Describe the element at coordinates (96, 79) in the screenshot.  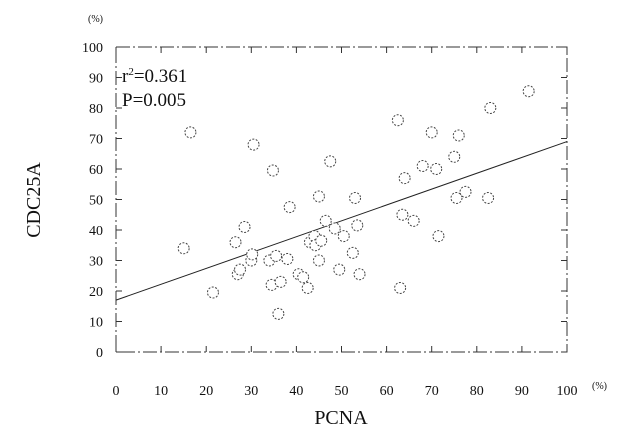
I see `y-tick-label: 90` at that location.